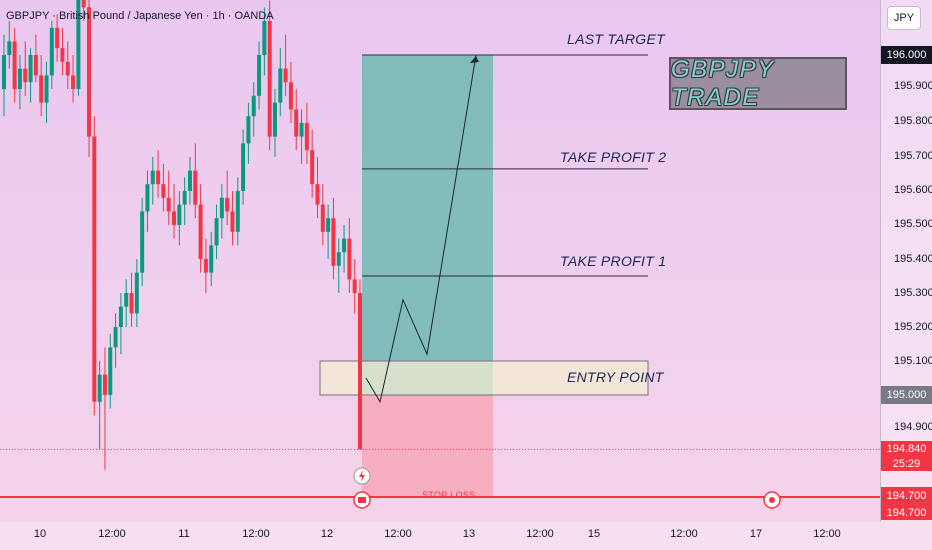 The height and width of the screenshot is (550, 932). What do you see at coordinates (913, 293) in the screenshot?
I see `price-tick: 195.300` at bounding box center [913, 293].